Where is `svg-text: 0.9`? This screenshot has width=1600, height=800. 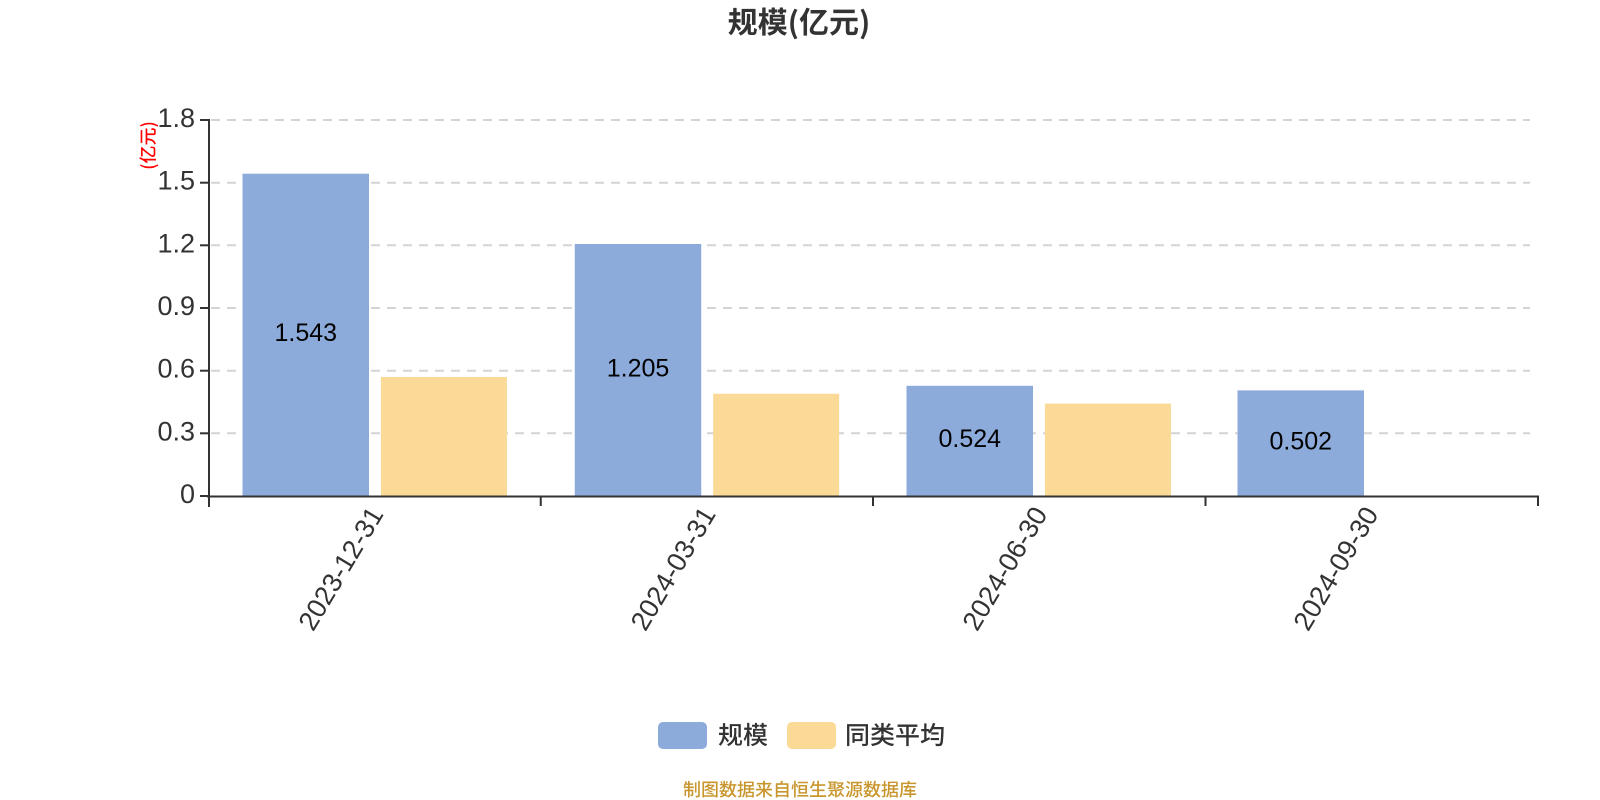
svg-text: 0.9 is located at coordinates (176, 306).